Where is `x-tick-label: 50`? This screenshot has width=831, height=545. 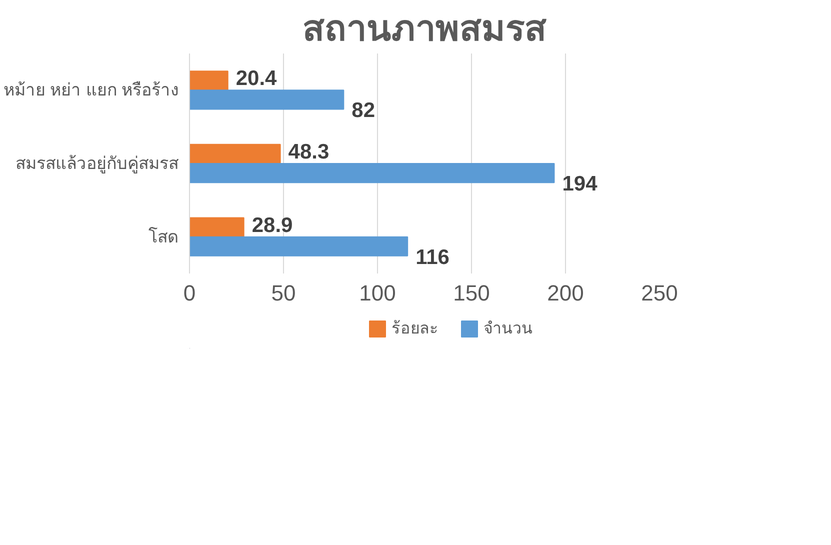
x-tick-label: 50 is located at coordinates (283, 293).